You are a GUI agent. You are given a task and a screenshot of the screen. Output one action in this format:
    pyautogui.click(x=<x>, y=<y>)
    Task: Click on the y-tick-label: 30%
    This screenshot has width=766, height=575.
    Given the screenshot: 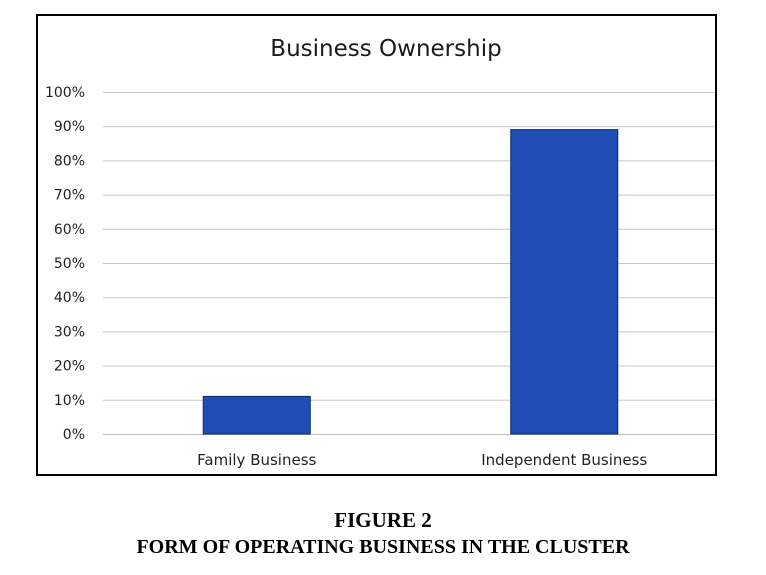 What is the action you would take?
    pyautogui.click(x=69, y=332)
    